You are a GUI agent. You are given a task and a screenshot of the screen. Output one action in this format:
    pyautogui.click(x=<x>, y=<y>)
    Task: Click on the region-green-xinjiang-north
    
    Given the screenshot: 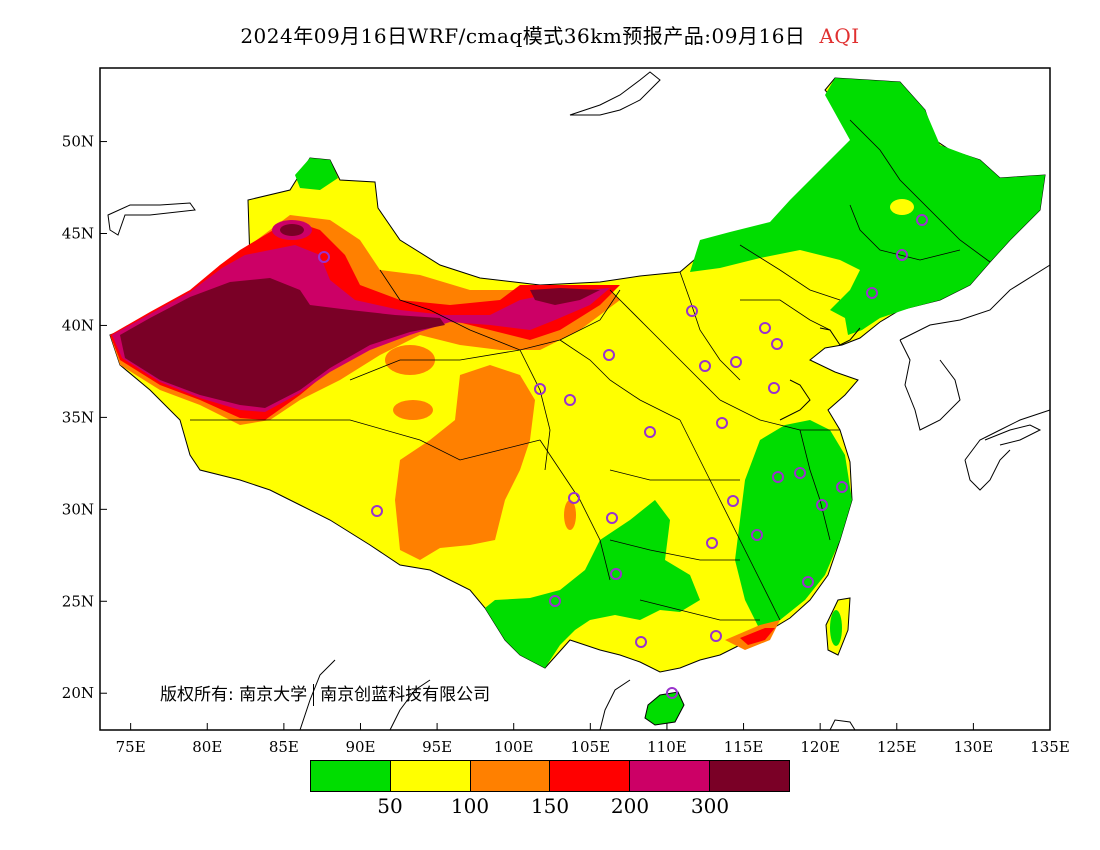 What is the action you would take?
    pyautogui.click(x=316, y=174)
    